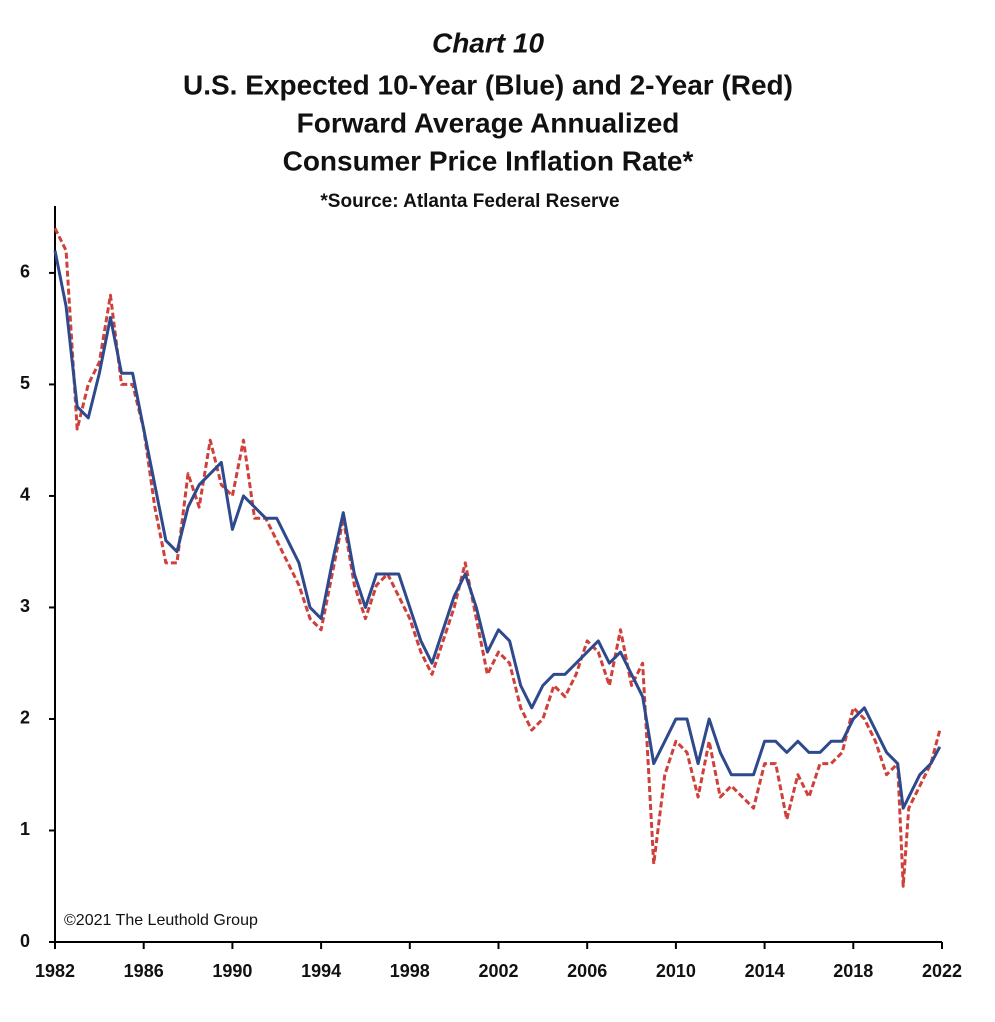 Image resolution: width=995 pixels, height=1022 pixels. What do you see at coordinates (25, 829) in the screenshot?
I see `y-tick-label: 1` at bounding box center [25, 829].